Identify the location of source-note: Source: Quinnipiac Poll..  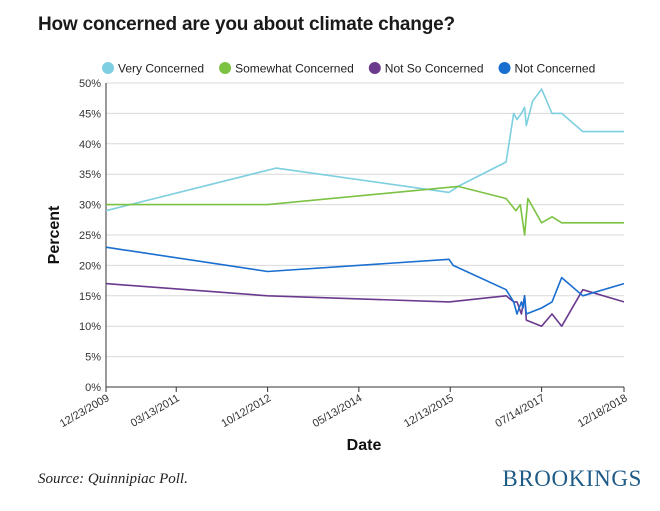
(113, 479).